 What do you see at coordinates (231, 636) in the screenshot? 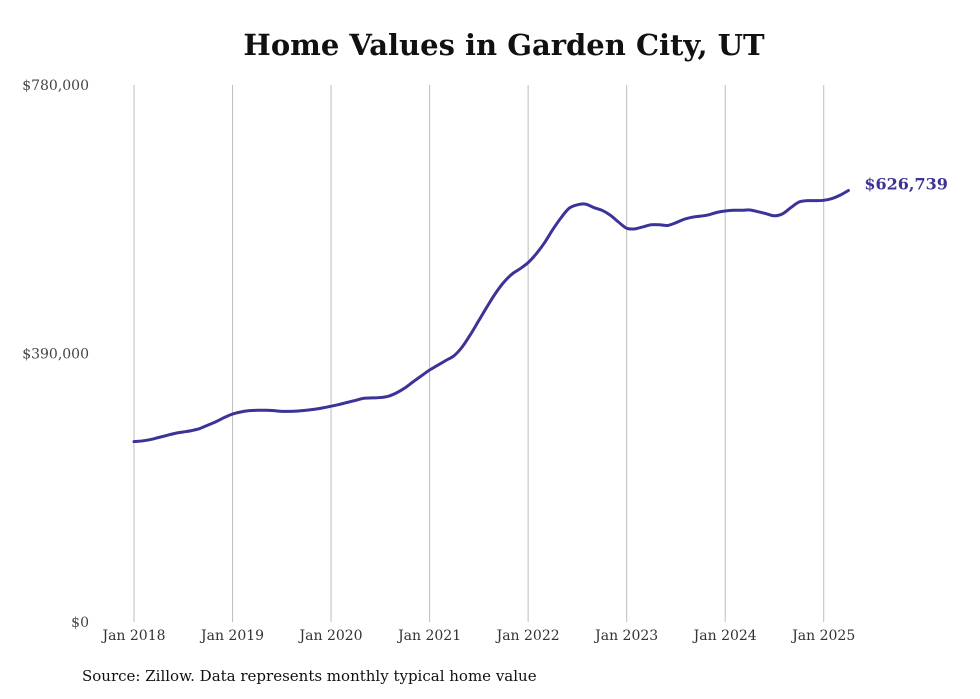
I see `x-tick-label: Jan 2019` at bounding box center [231, 636].